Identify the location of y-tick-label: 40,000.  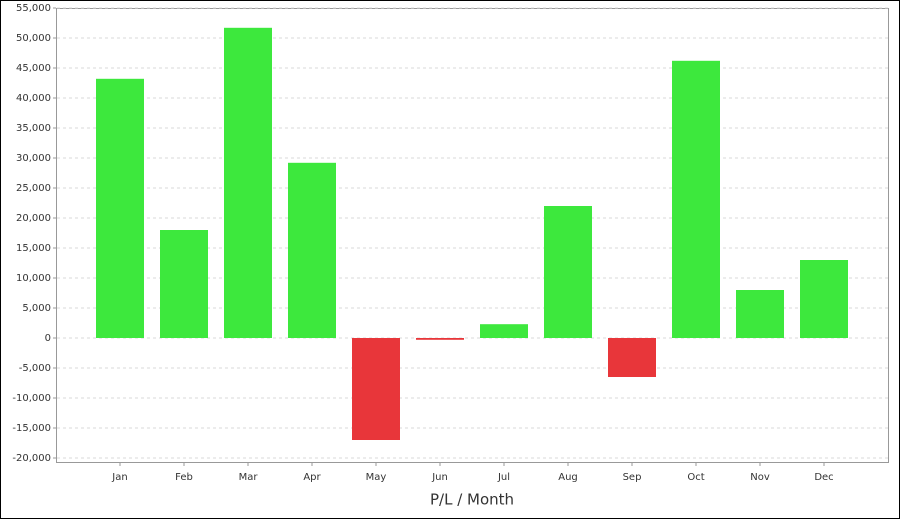
(33, 98).